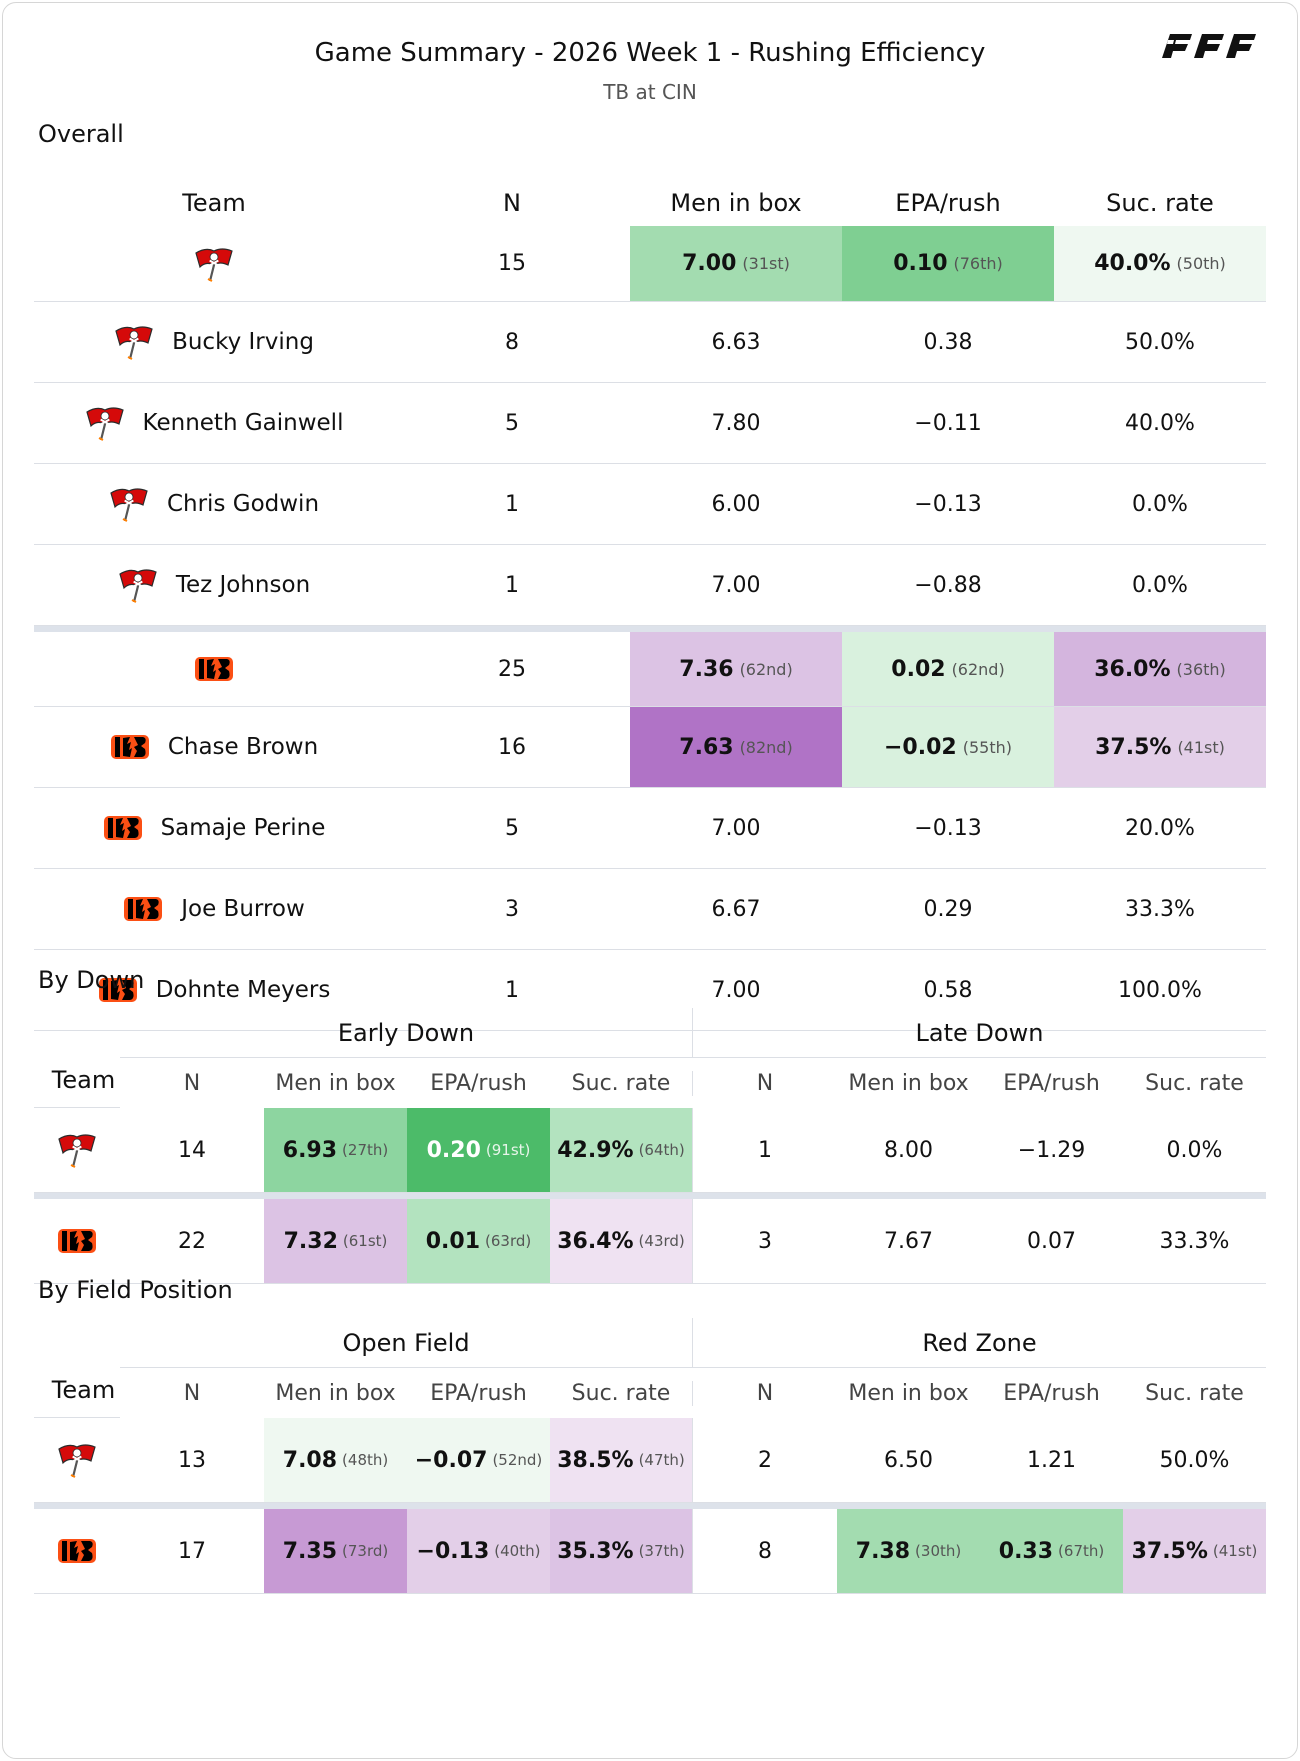 This screenshot has height=1761, width=1300. Describe the element at coordinates (736, 990) in the screenshot. I see `men-in-box-cell: 7.00` at that location.